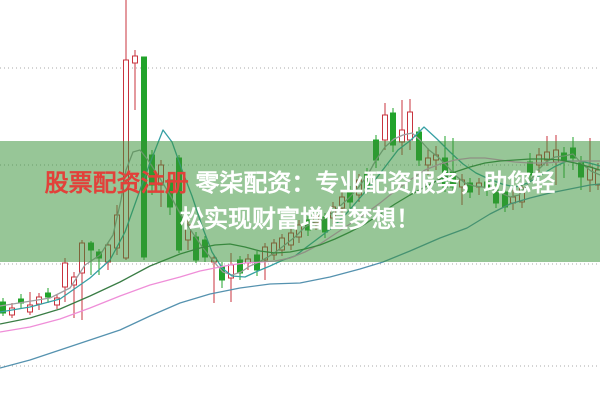 This screenshot has width=600, height=401. What do you see at coordinates (116, 183) in the screenshot?
I see `banner-keyword: 股票配资注册` at bounding box center [116, 183].